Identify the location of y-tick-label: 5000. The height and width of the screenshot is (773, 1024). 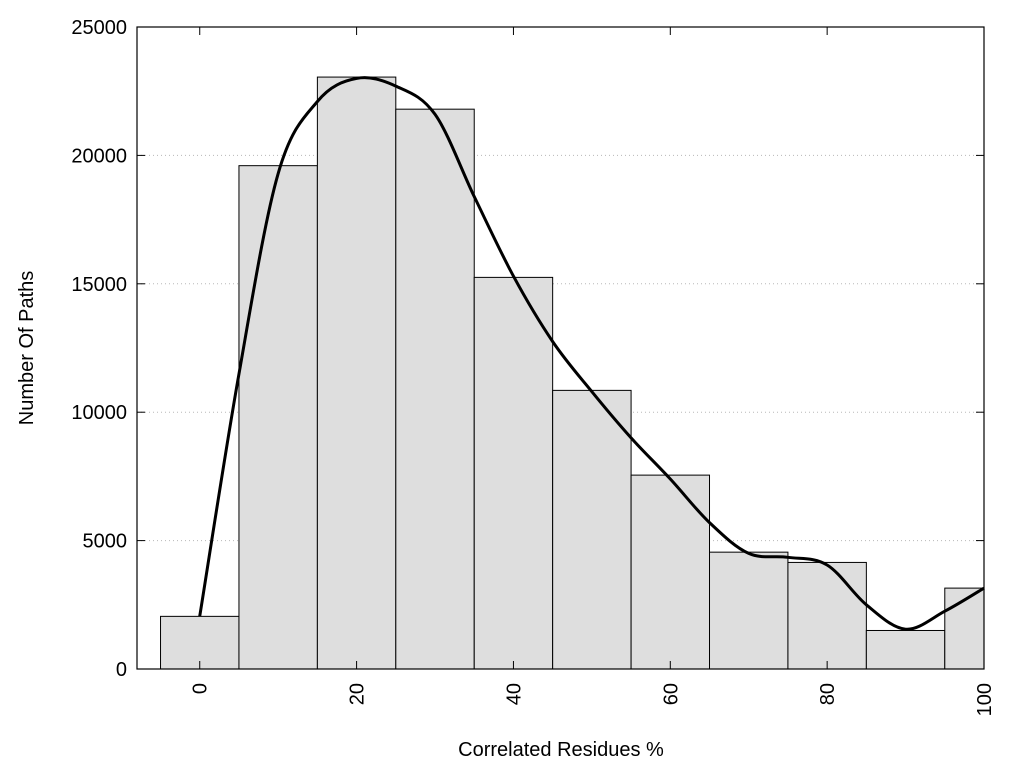
(105, 542).